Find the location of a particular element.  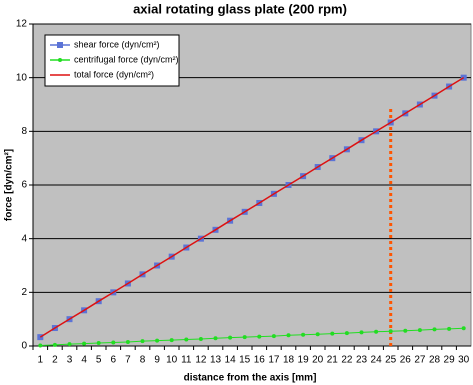

x-tick-label: 29 is located at coordinates (450, 360).